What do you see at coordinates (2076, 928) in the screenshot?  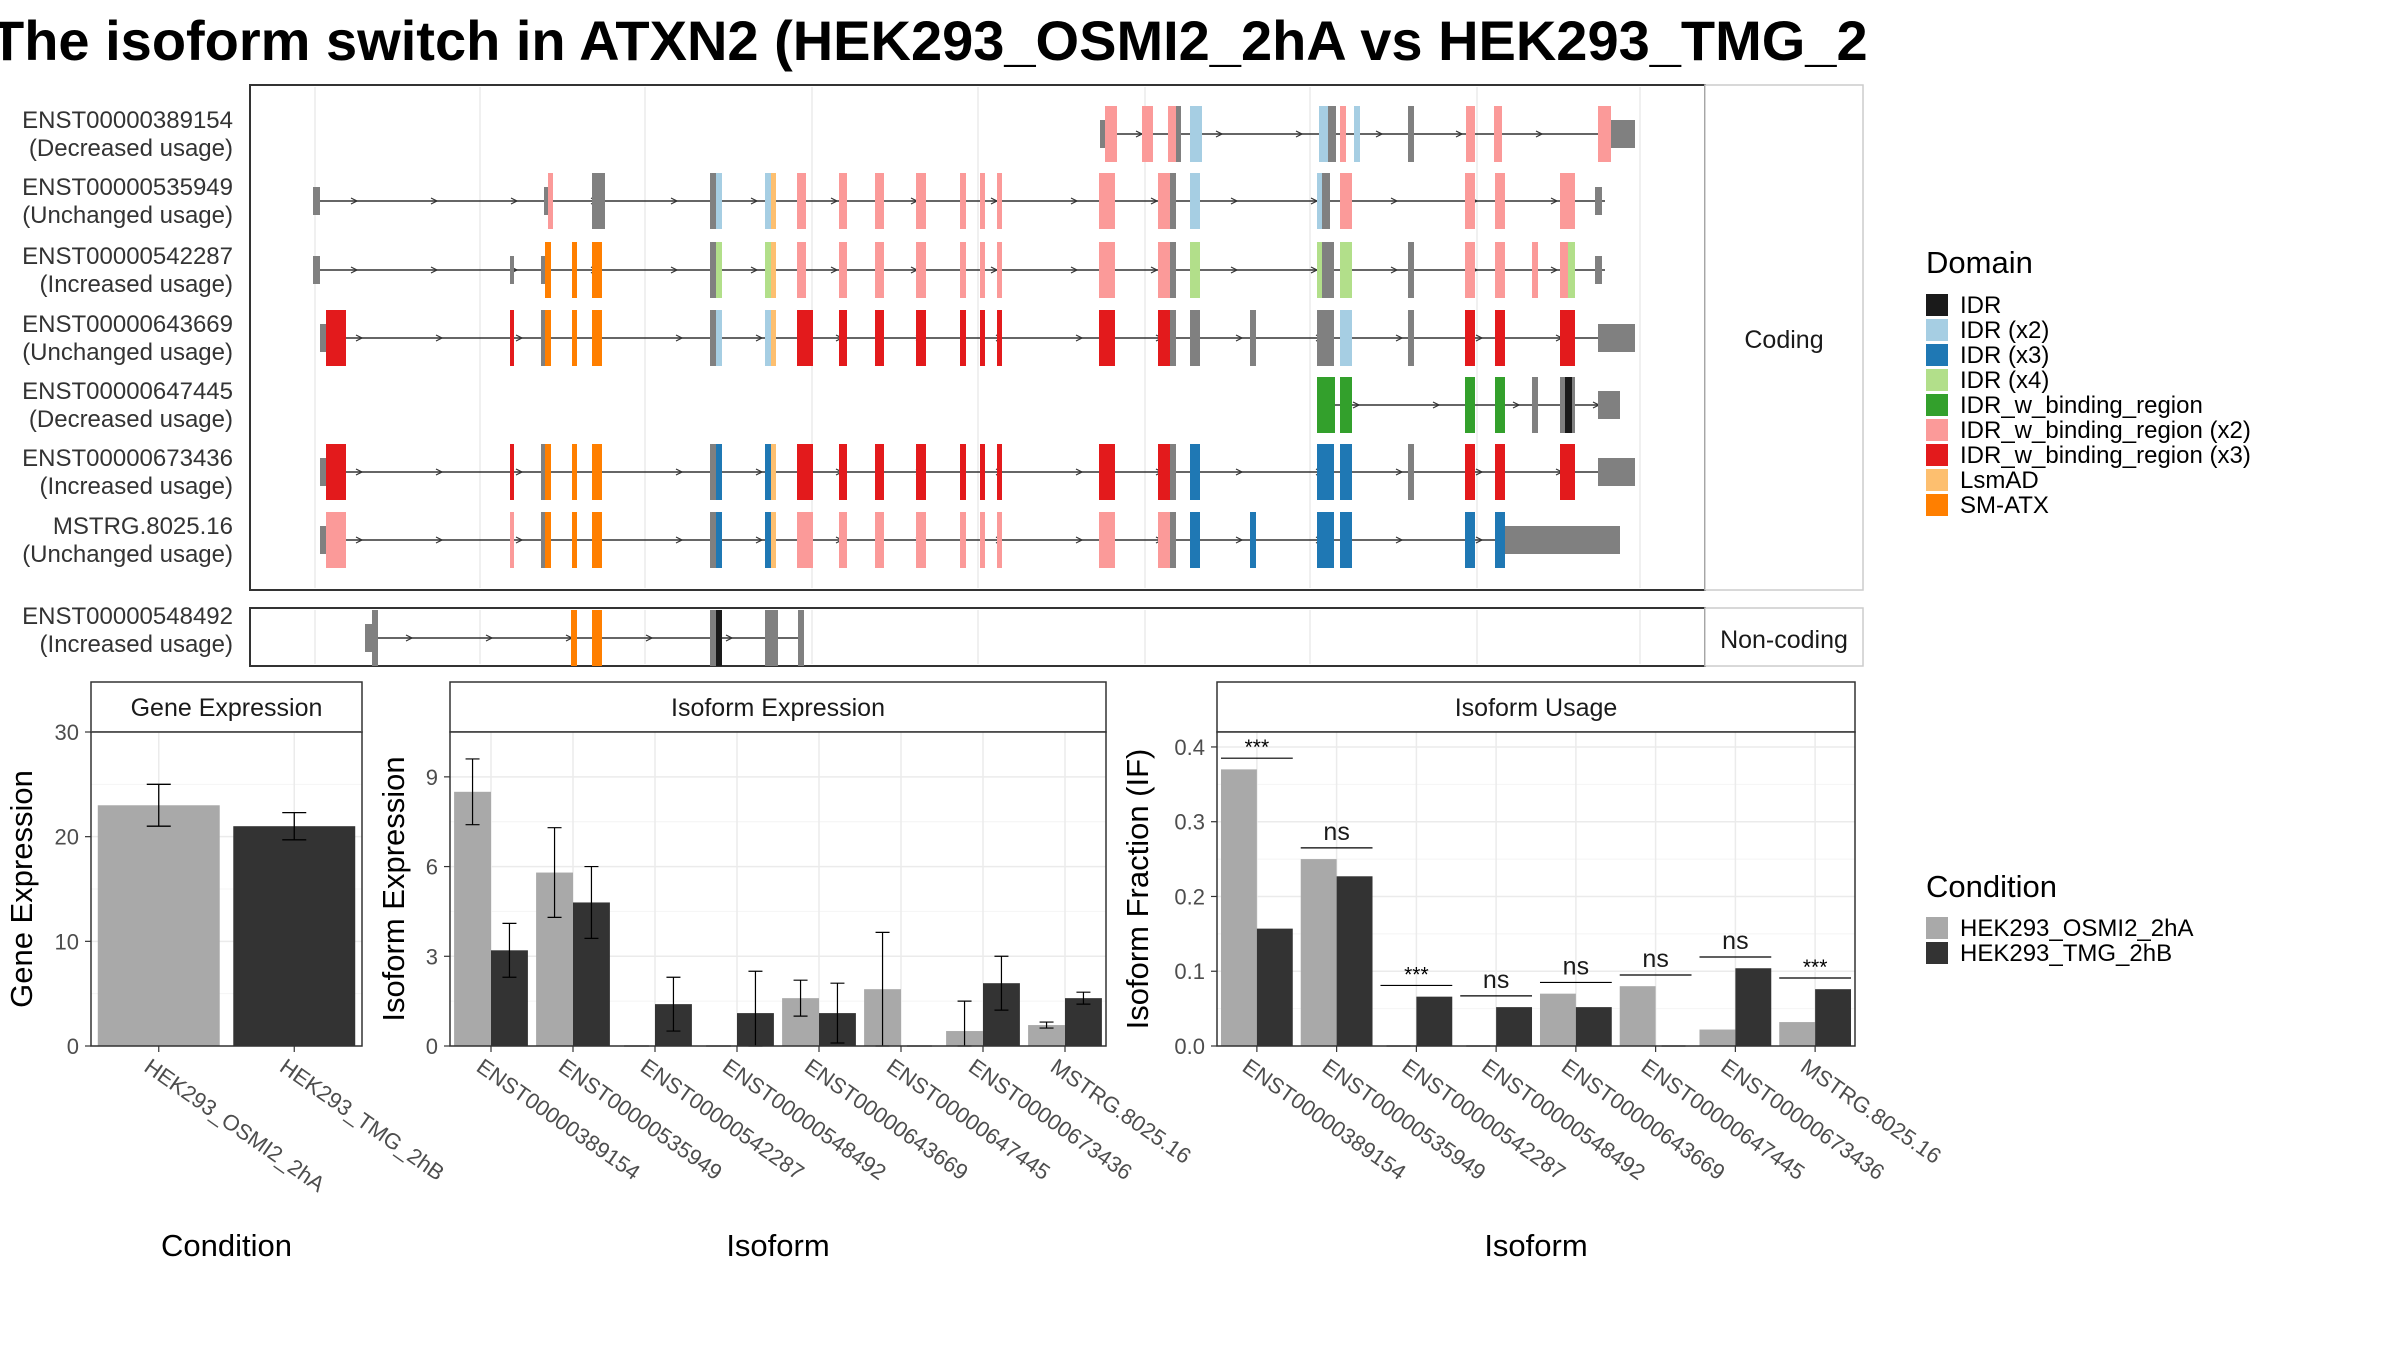 I see `legend-label: HEK293_OSMI2_2hA` at bounding box center [2076, 928].